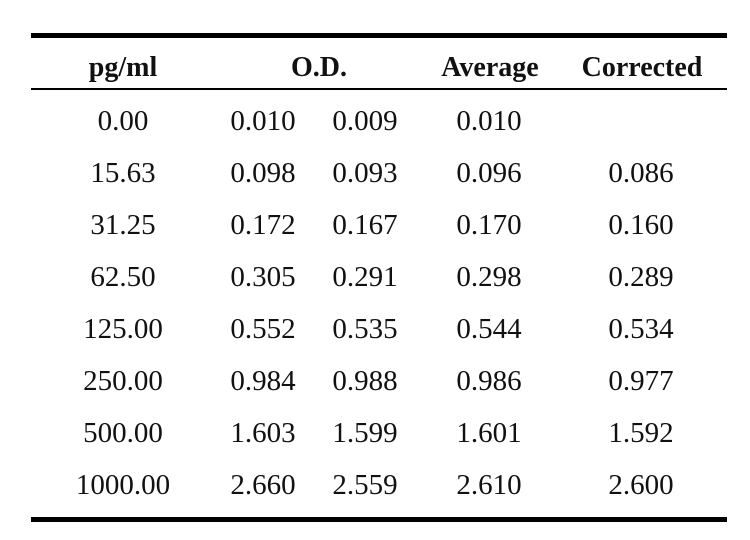  Describe the element at coordinates (263, 433) in the screenshot. I see `cell-od-1: 1.603` at that location.